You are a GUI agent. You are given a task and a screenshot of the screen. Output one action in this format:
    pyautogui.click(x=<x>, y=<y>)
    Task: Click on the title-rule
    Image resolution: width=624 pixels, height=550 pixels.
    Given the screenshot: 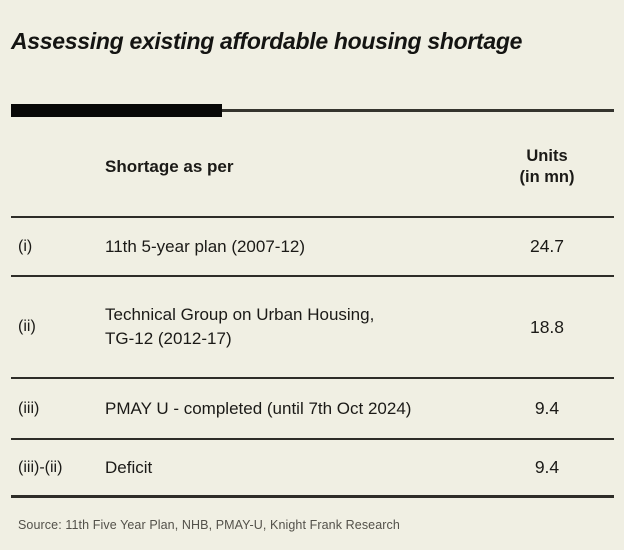 What is the action you would take?
    pyautogui.click(x=312, y=110)
    